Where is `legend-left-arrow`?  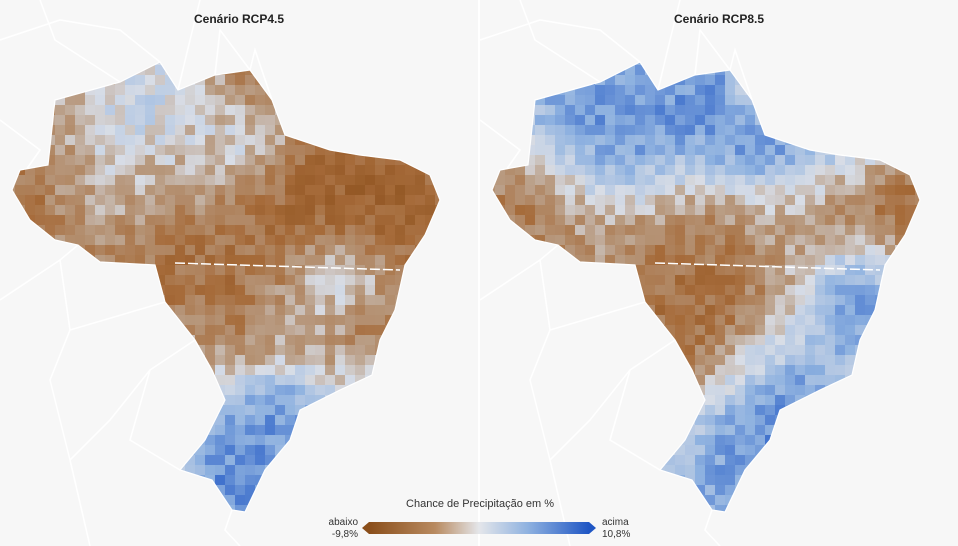
legend-left-arrow is located at coordinates (365, 528).